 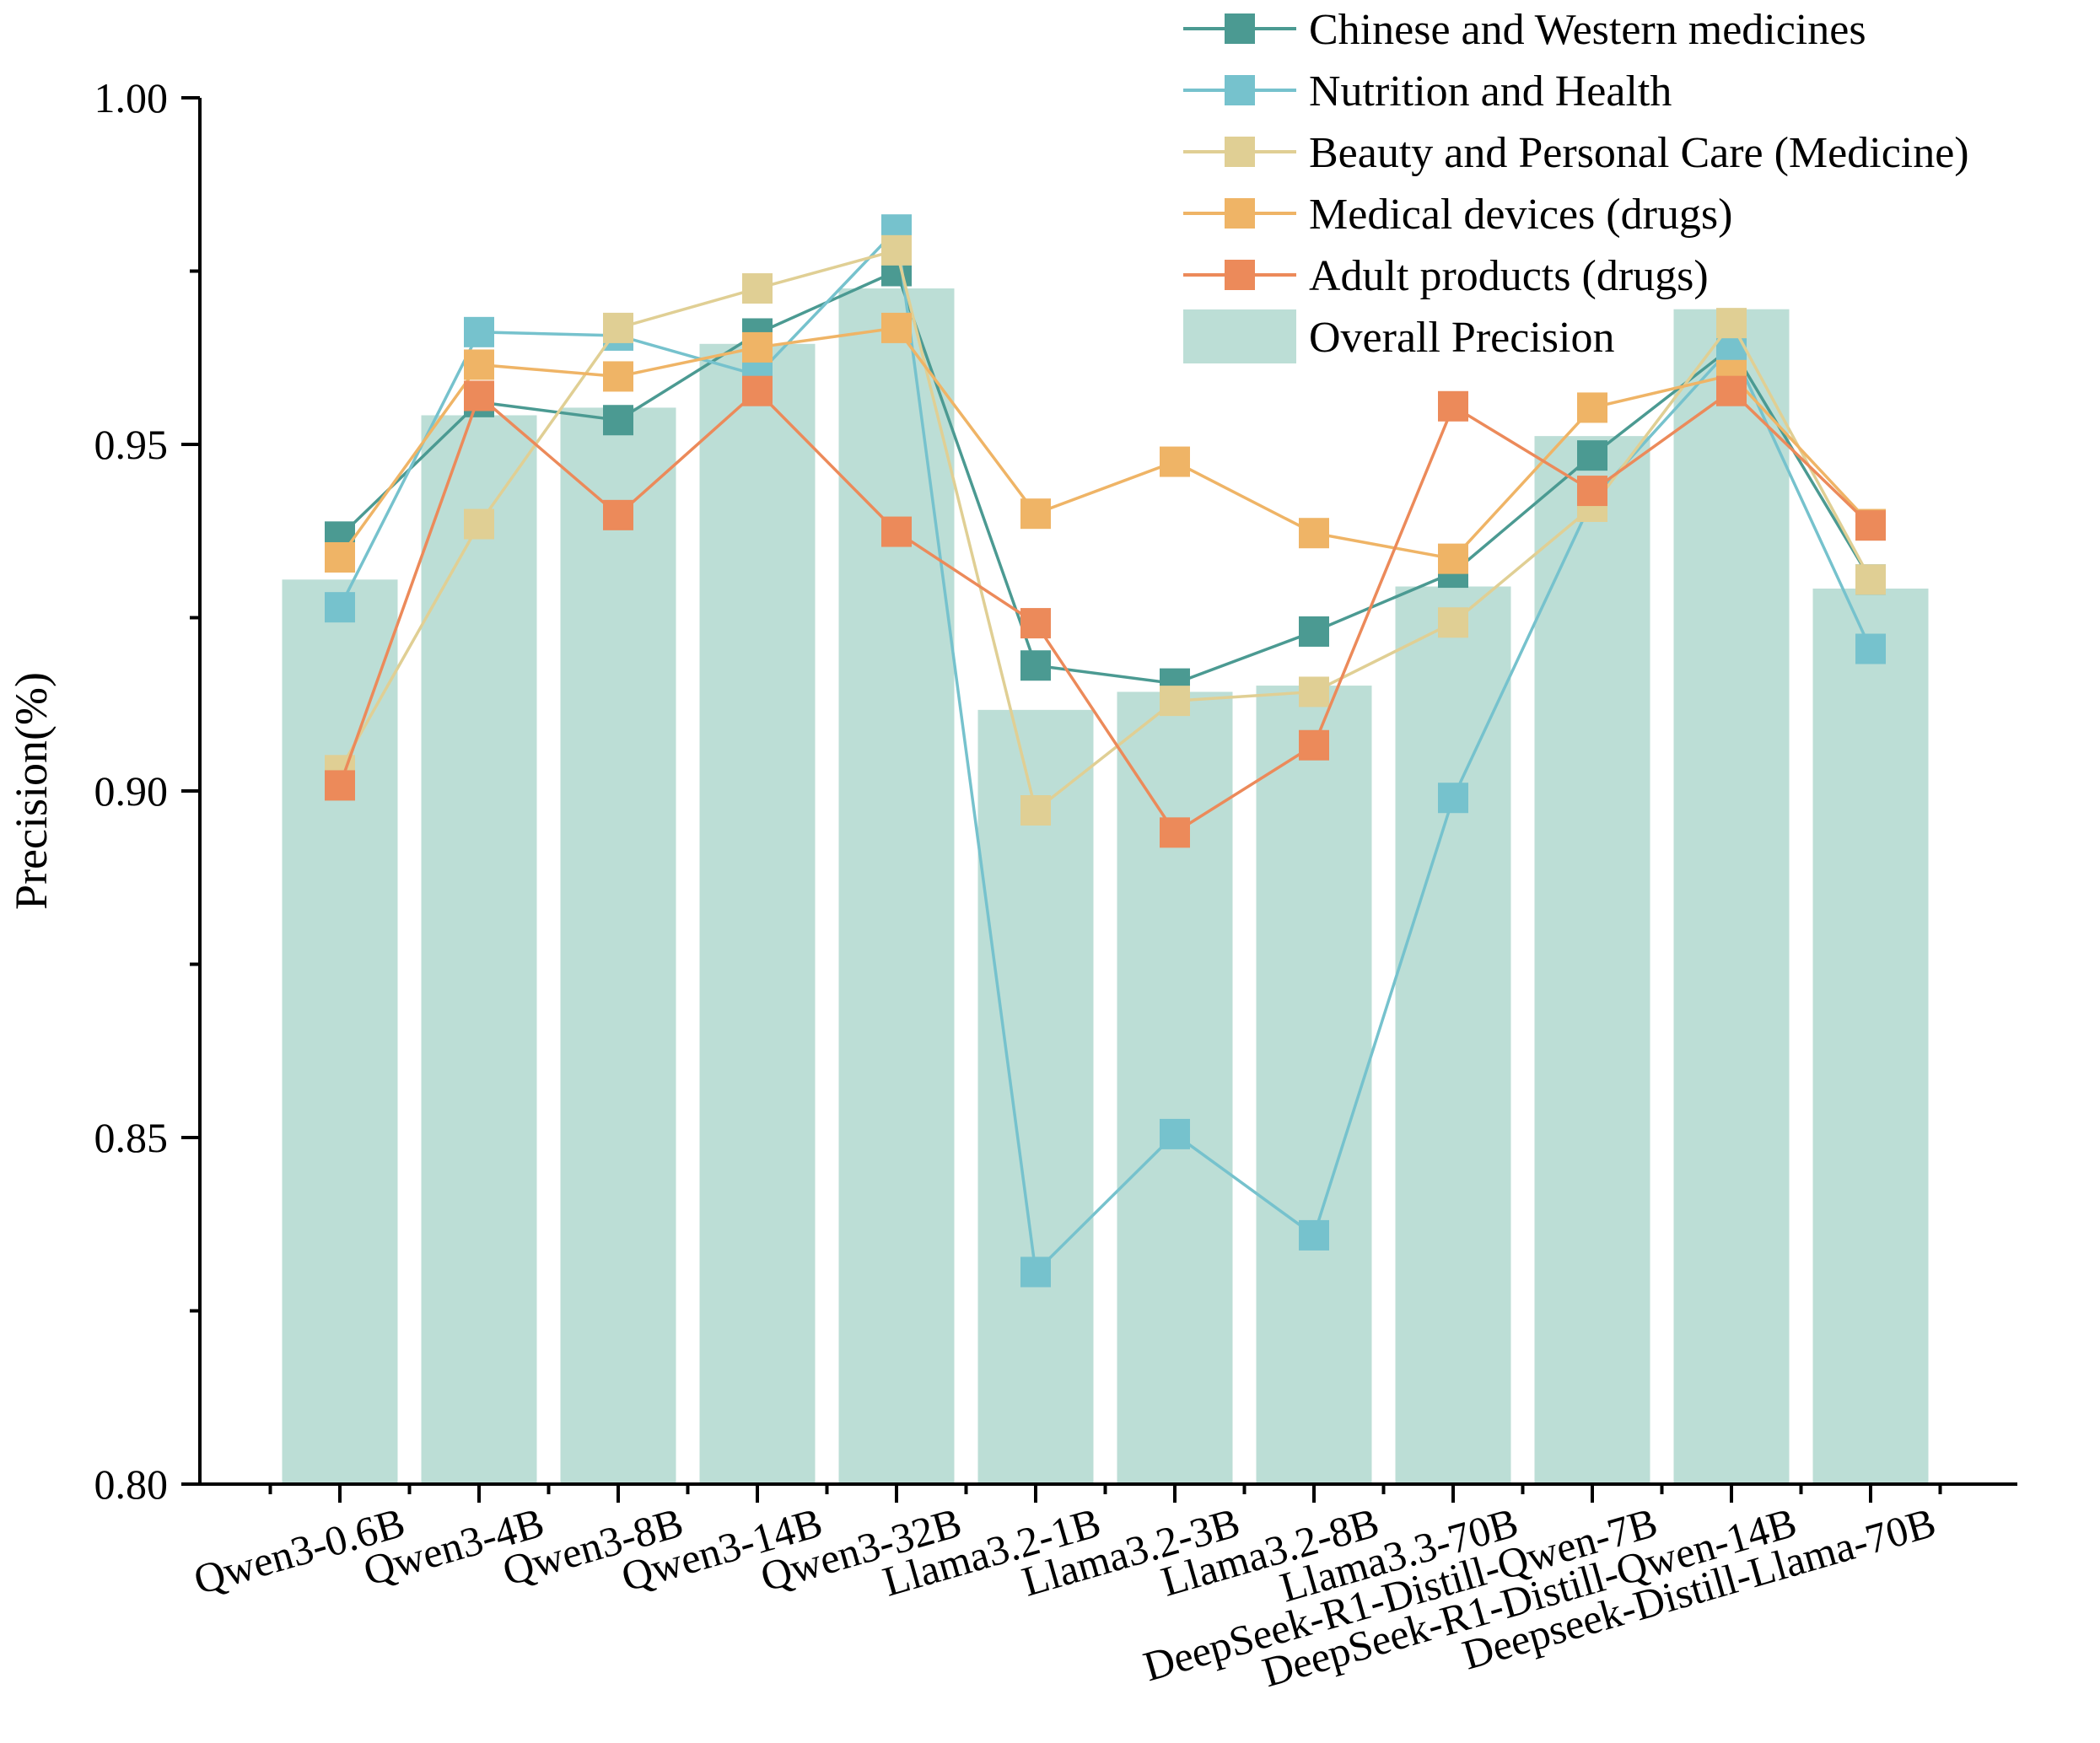 I want to click on legend-item-bars: Overall Precision, so click(x=1398, y=336).